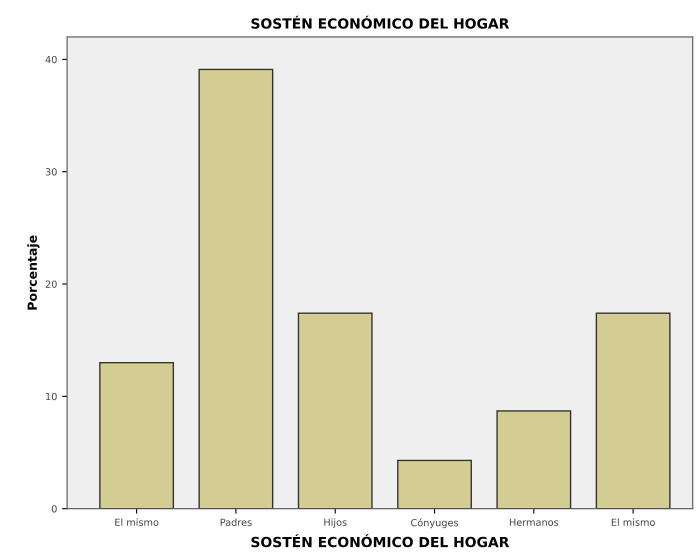  I want to click on x-tick-label: Hermanos, so click(534, 522).